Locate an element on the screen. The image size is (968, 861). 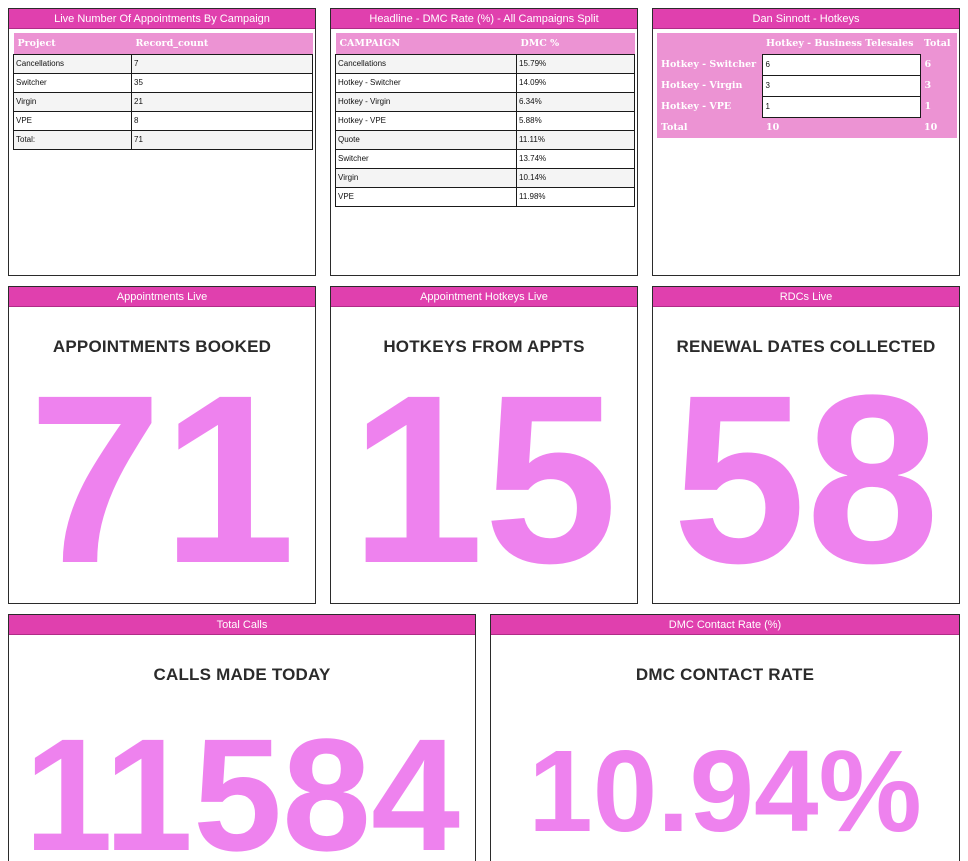
kpi-value: 15 is located at coordinates (484, 474).